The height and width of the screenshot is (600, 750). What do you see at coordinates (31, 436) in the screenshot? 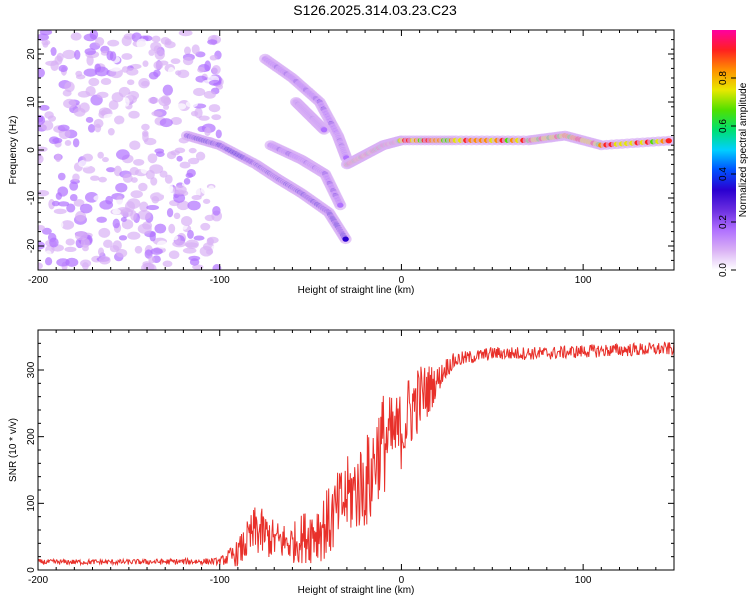
I see `y-tick-label: 200` at bounding box center [31, 436].